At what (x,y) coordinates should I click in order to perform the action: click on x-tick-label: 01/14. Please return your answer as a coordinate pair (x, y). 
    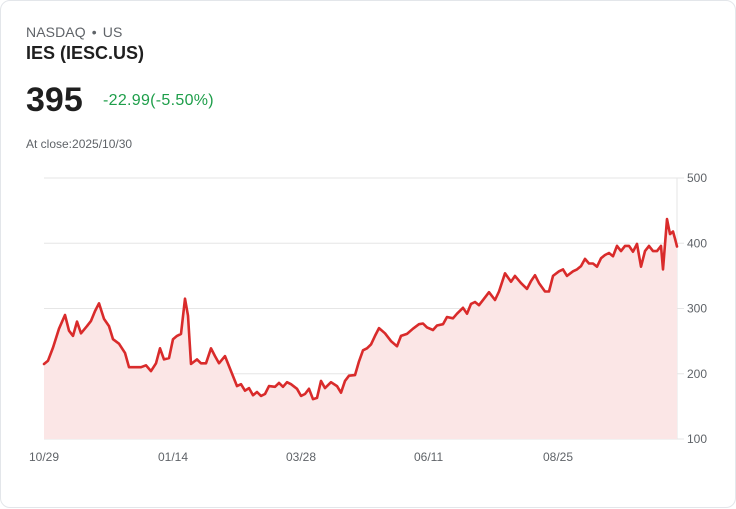
    Looking at the image, I should click on (173, 457).